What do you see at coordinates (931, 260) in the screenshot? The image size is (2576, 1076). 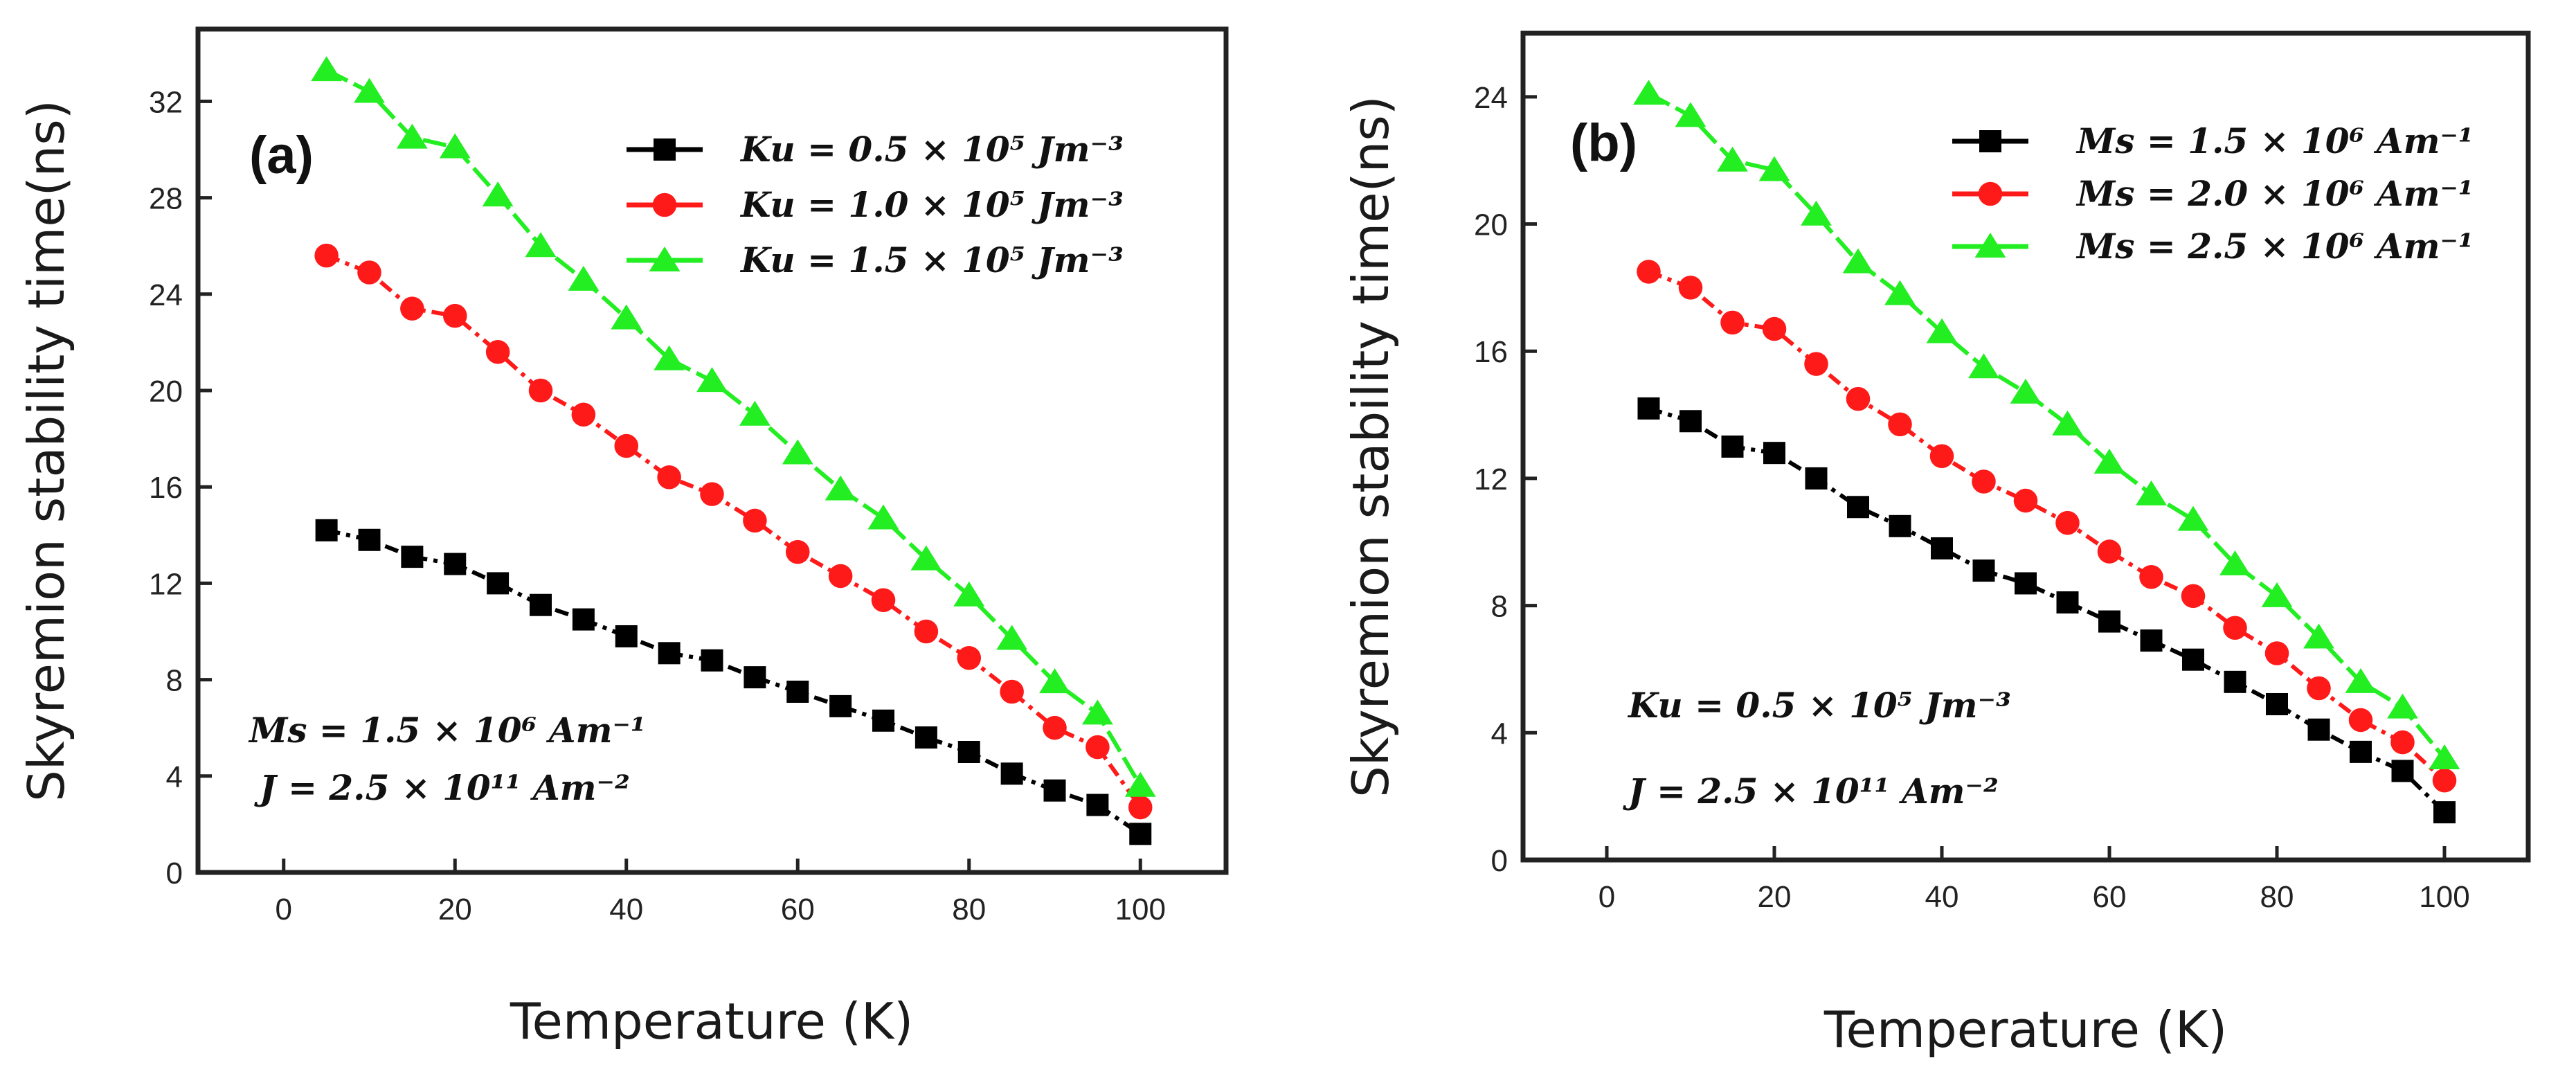 I see `legend-label: Ku = 1.5 × 10⁵ Jm⁻³` at bounding box center [931, 260].